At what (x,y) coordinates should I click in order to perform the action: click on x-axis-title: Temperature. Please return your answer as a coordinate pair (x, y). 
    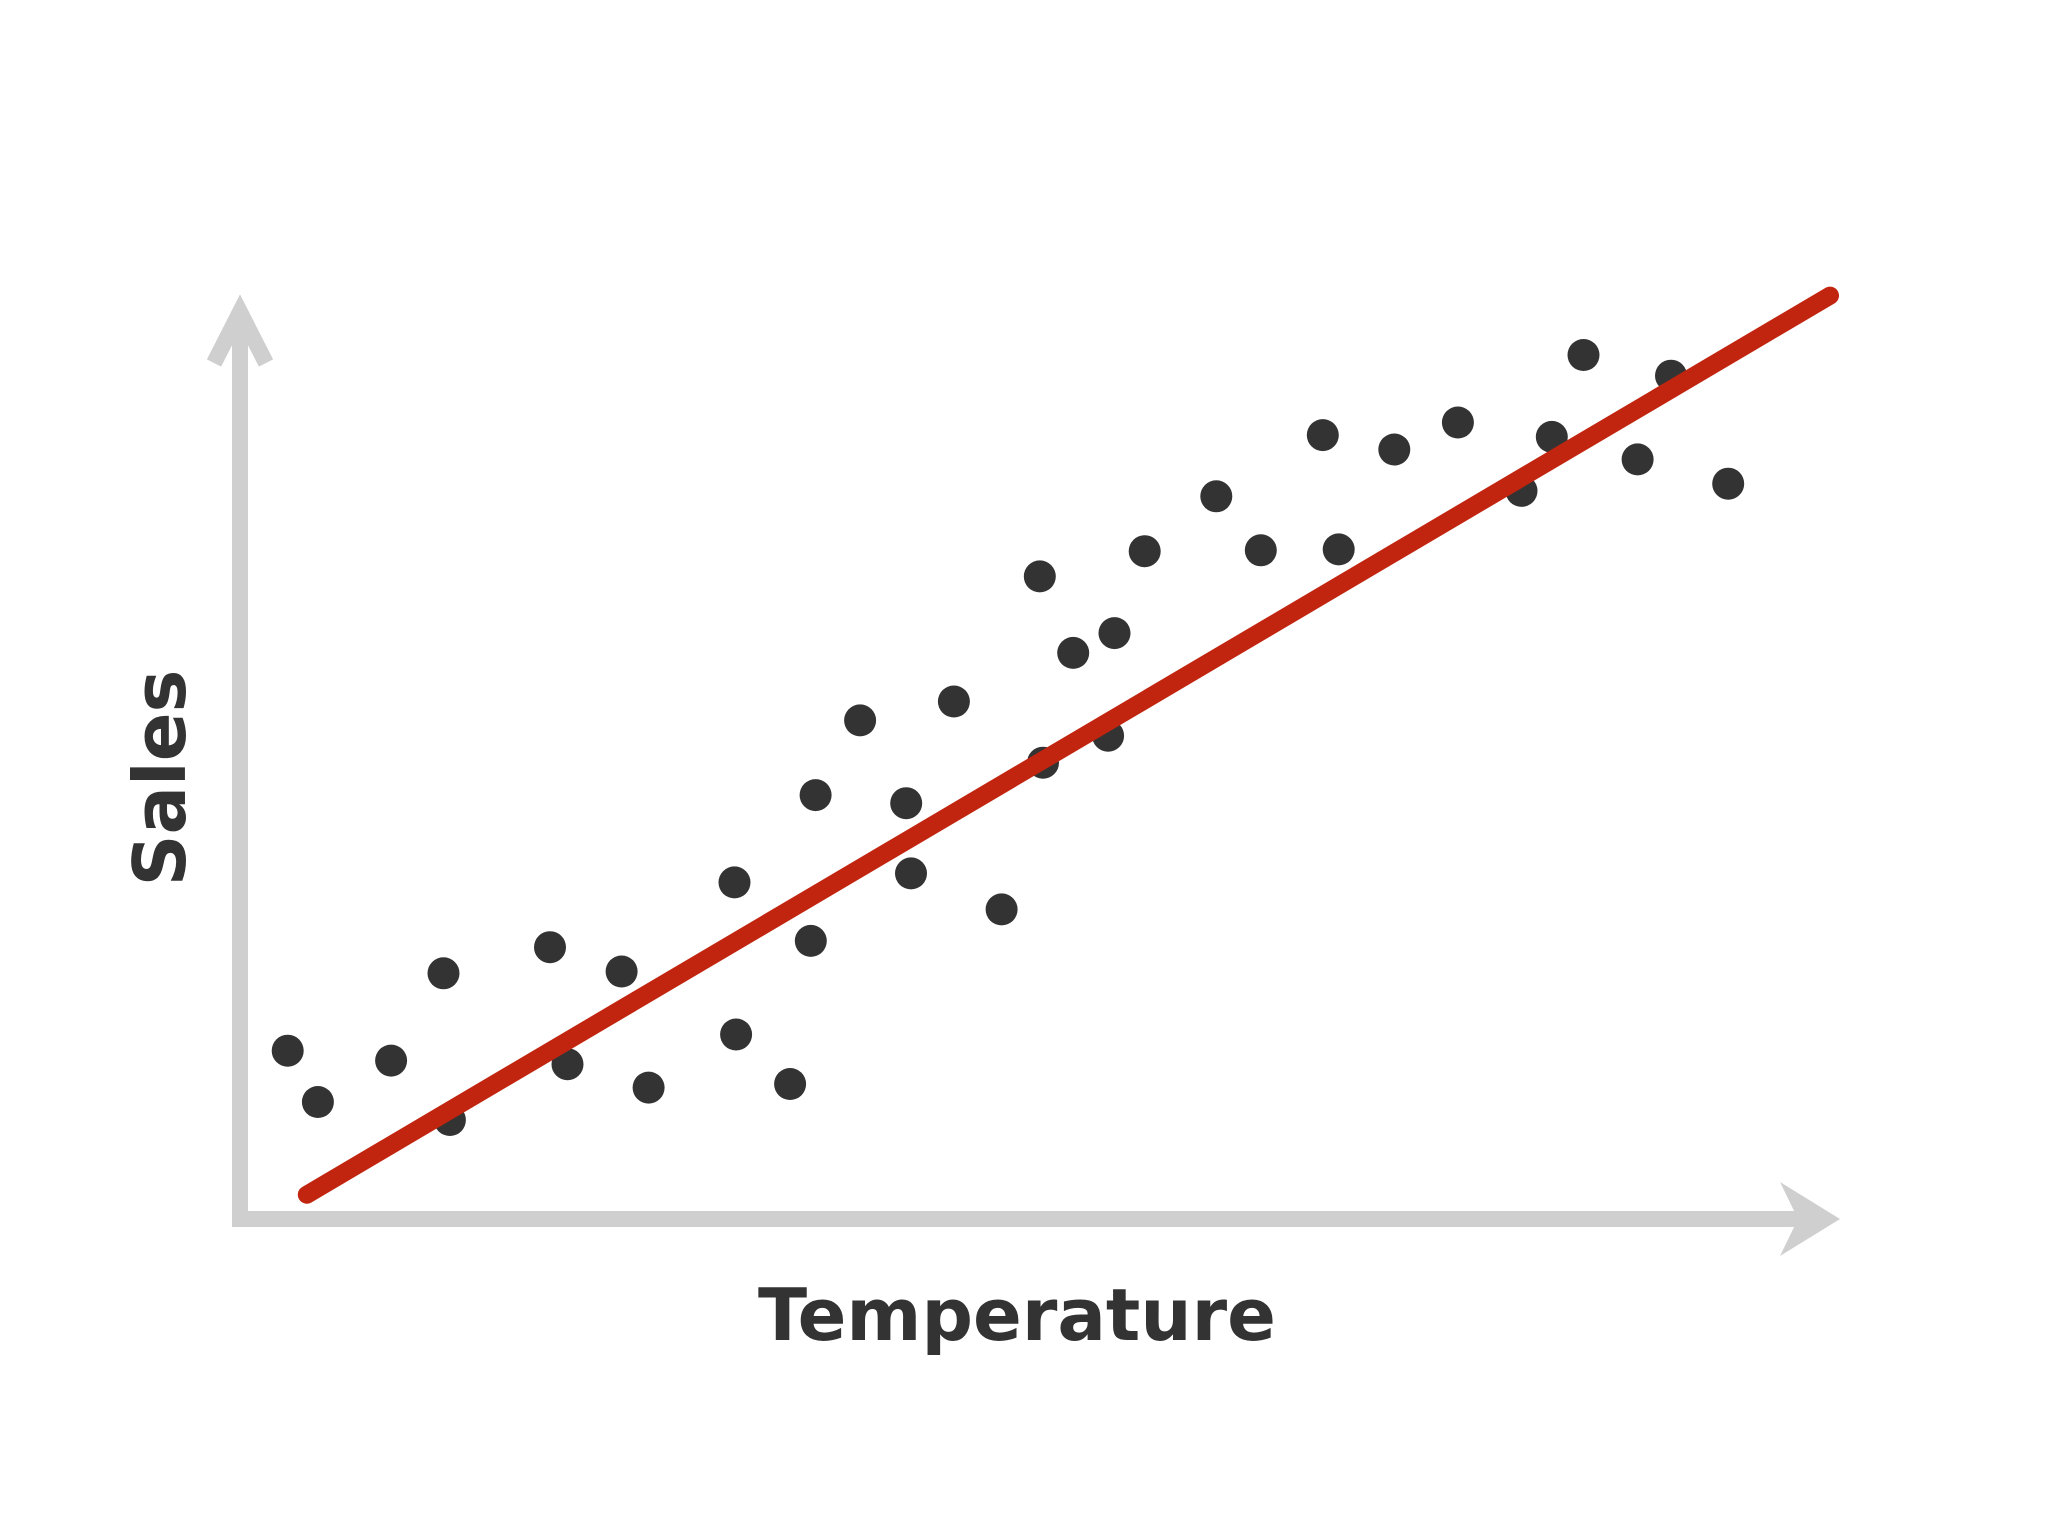
    Looking at the image, I should click on (1017, 1315).